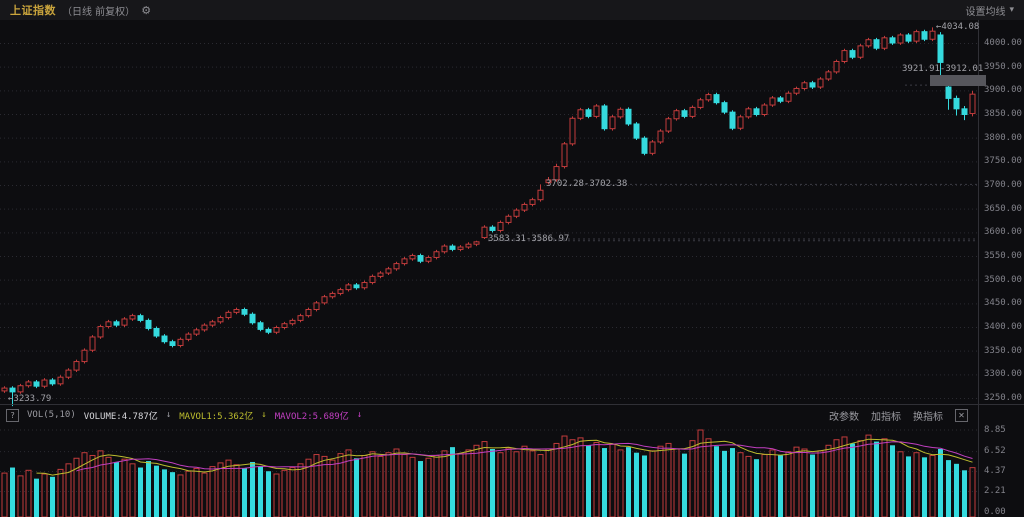 This screenshot has height=517, width=1024. What do you see at coordinates (958, 80) in the screenshot?
I see `latest-price-marker` at bounding box center [958, 80].